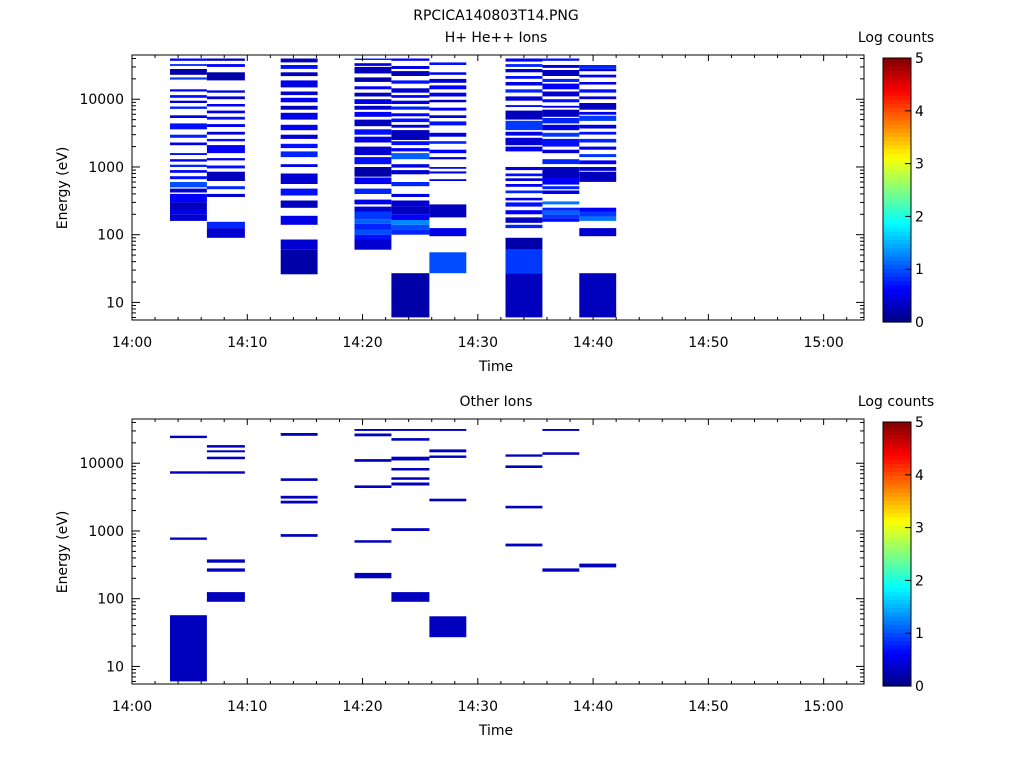 Image resolution: width=1024 pixels, height=768 pixels. I want to click on colorbar-tick-label: 4, so click(919, 112).